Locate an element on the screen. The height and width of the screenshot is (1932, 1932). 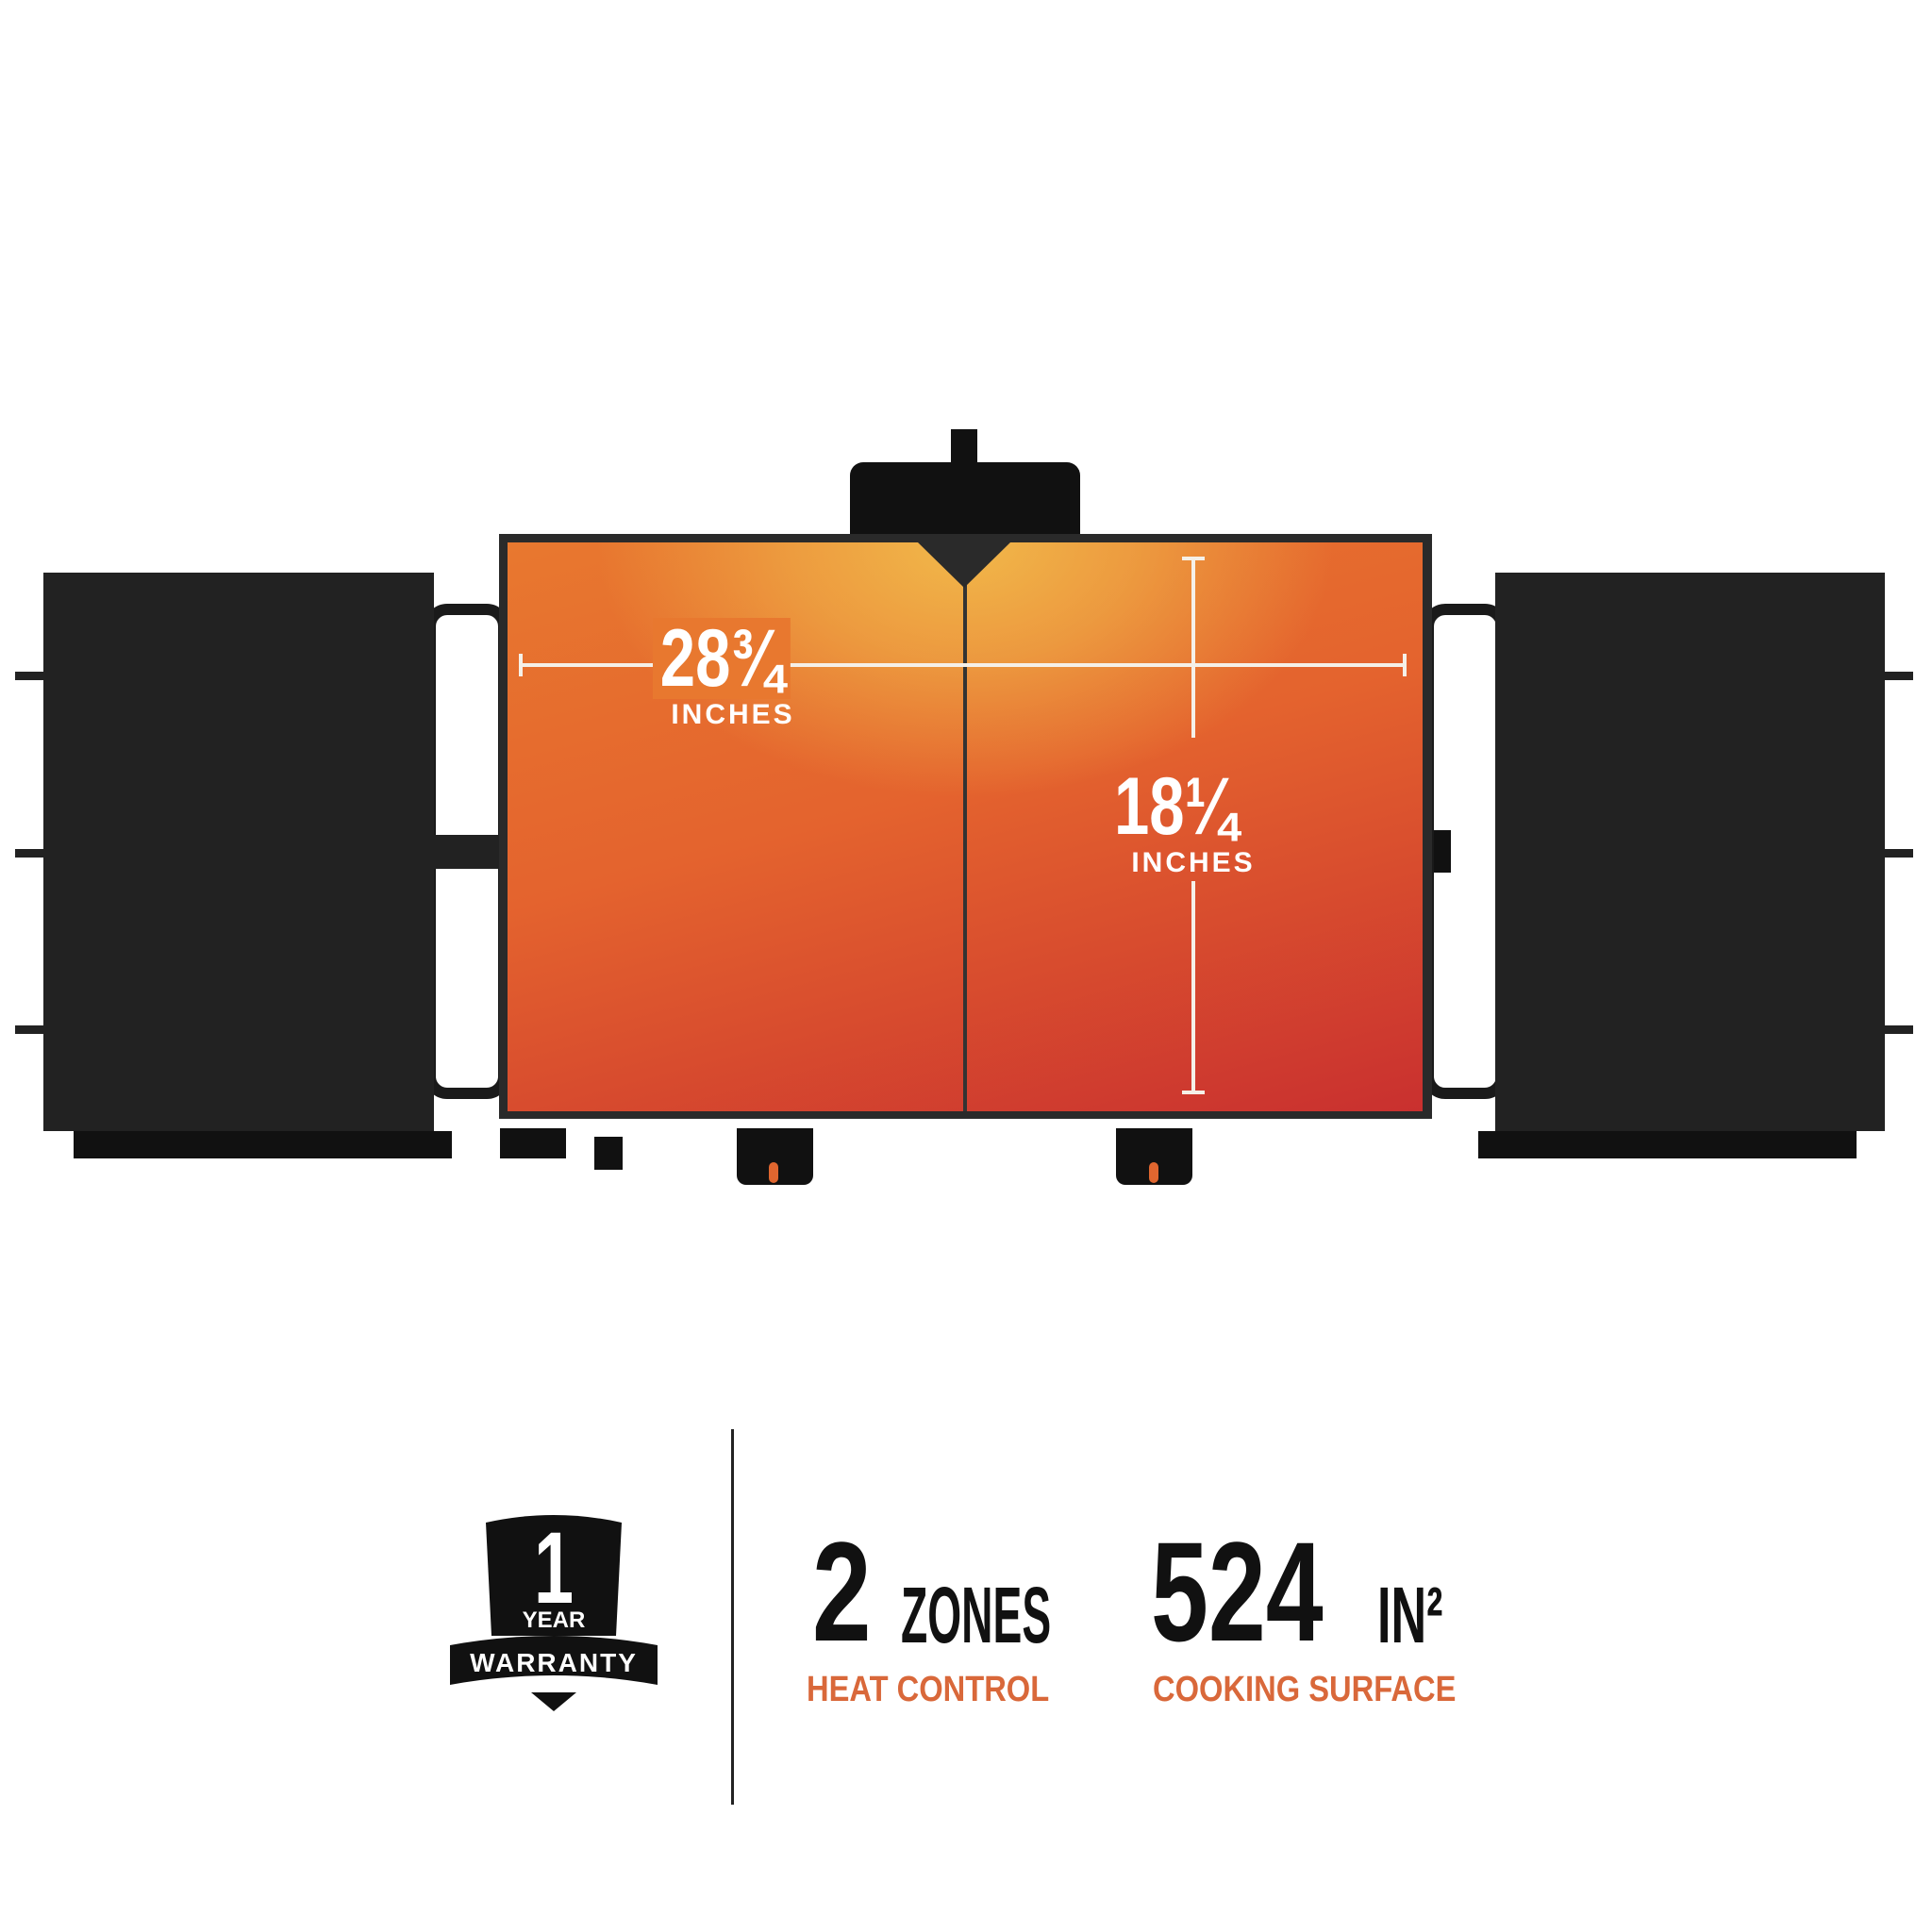
feature-unit: IN² is located at coordinates (1410, 1615).